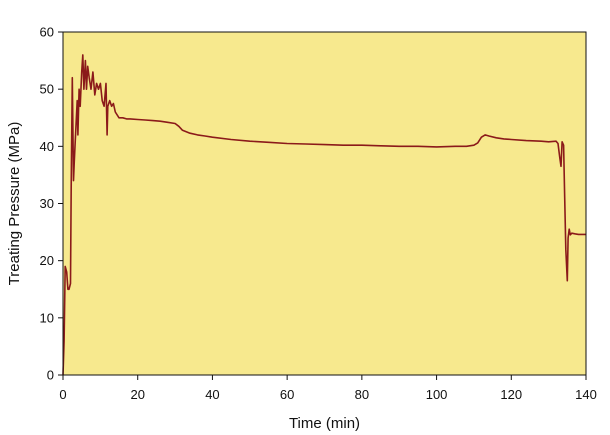  I want to click on x-tick-label: 0, so click(62, 394).